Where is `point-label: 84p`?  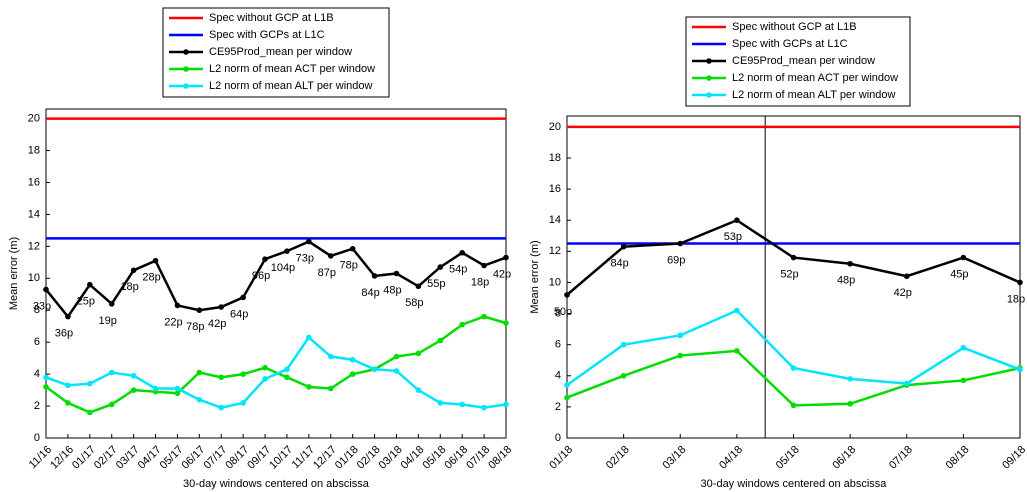
point-label: 84p is located at coordinates (370, 293).